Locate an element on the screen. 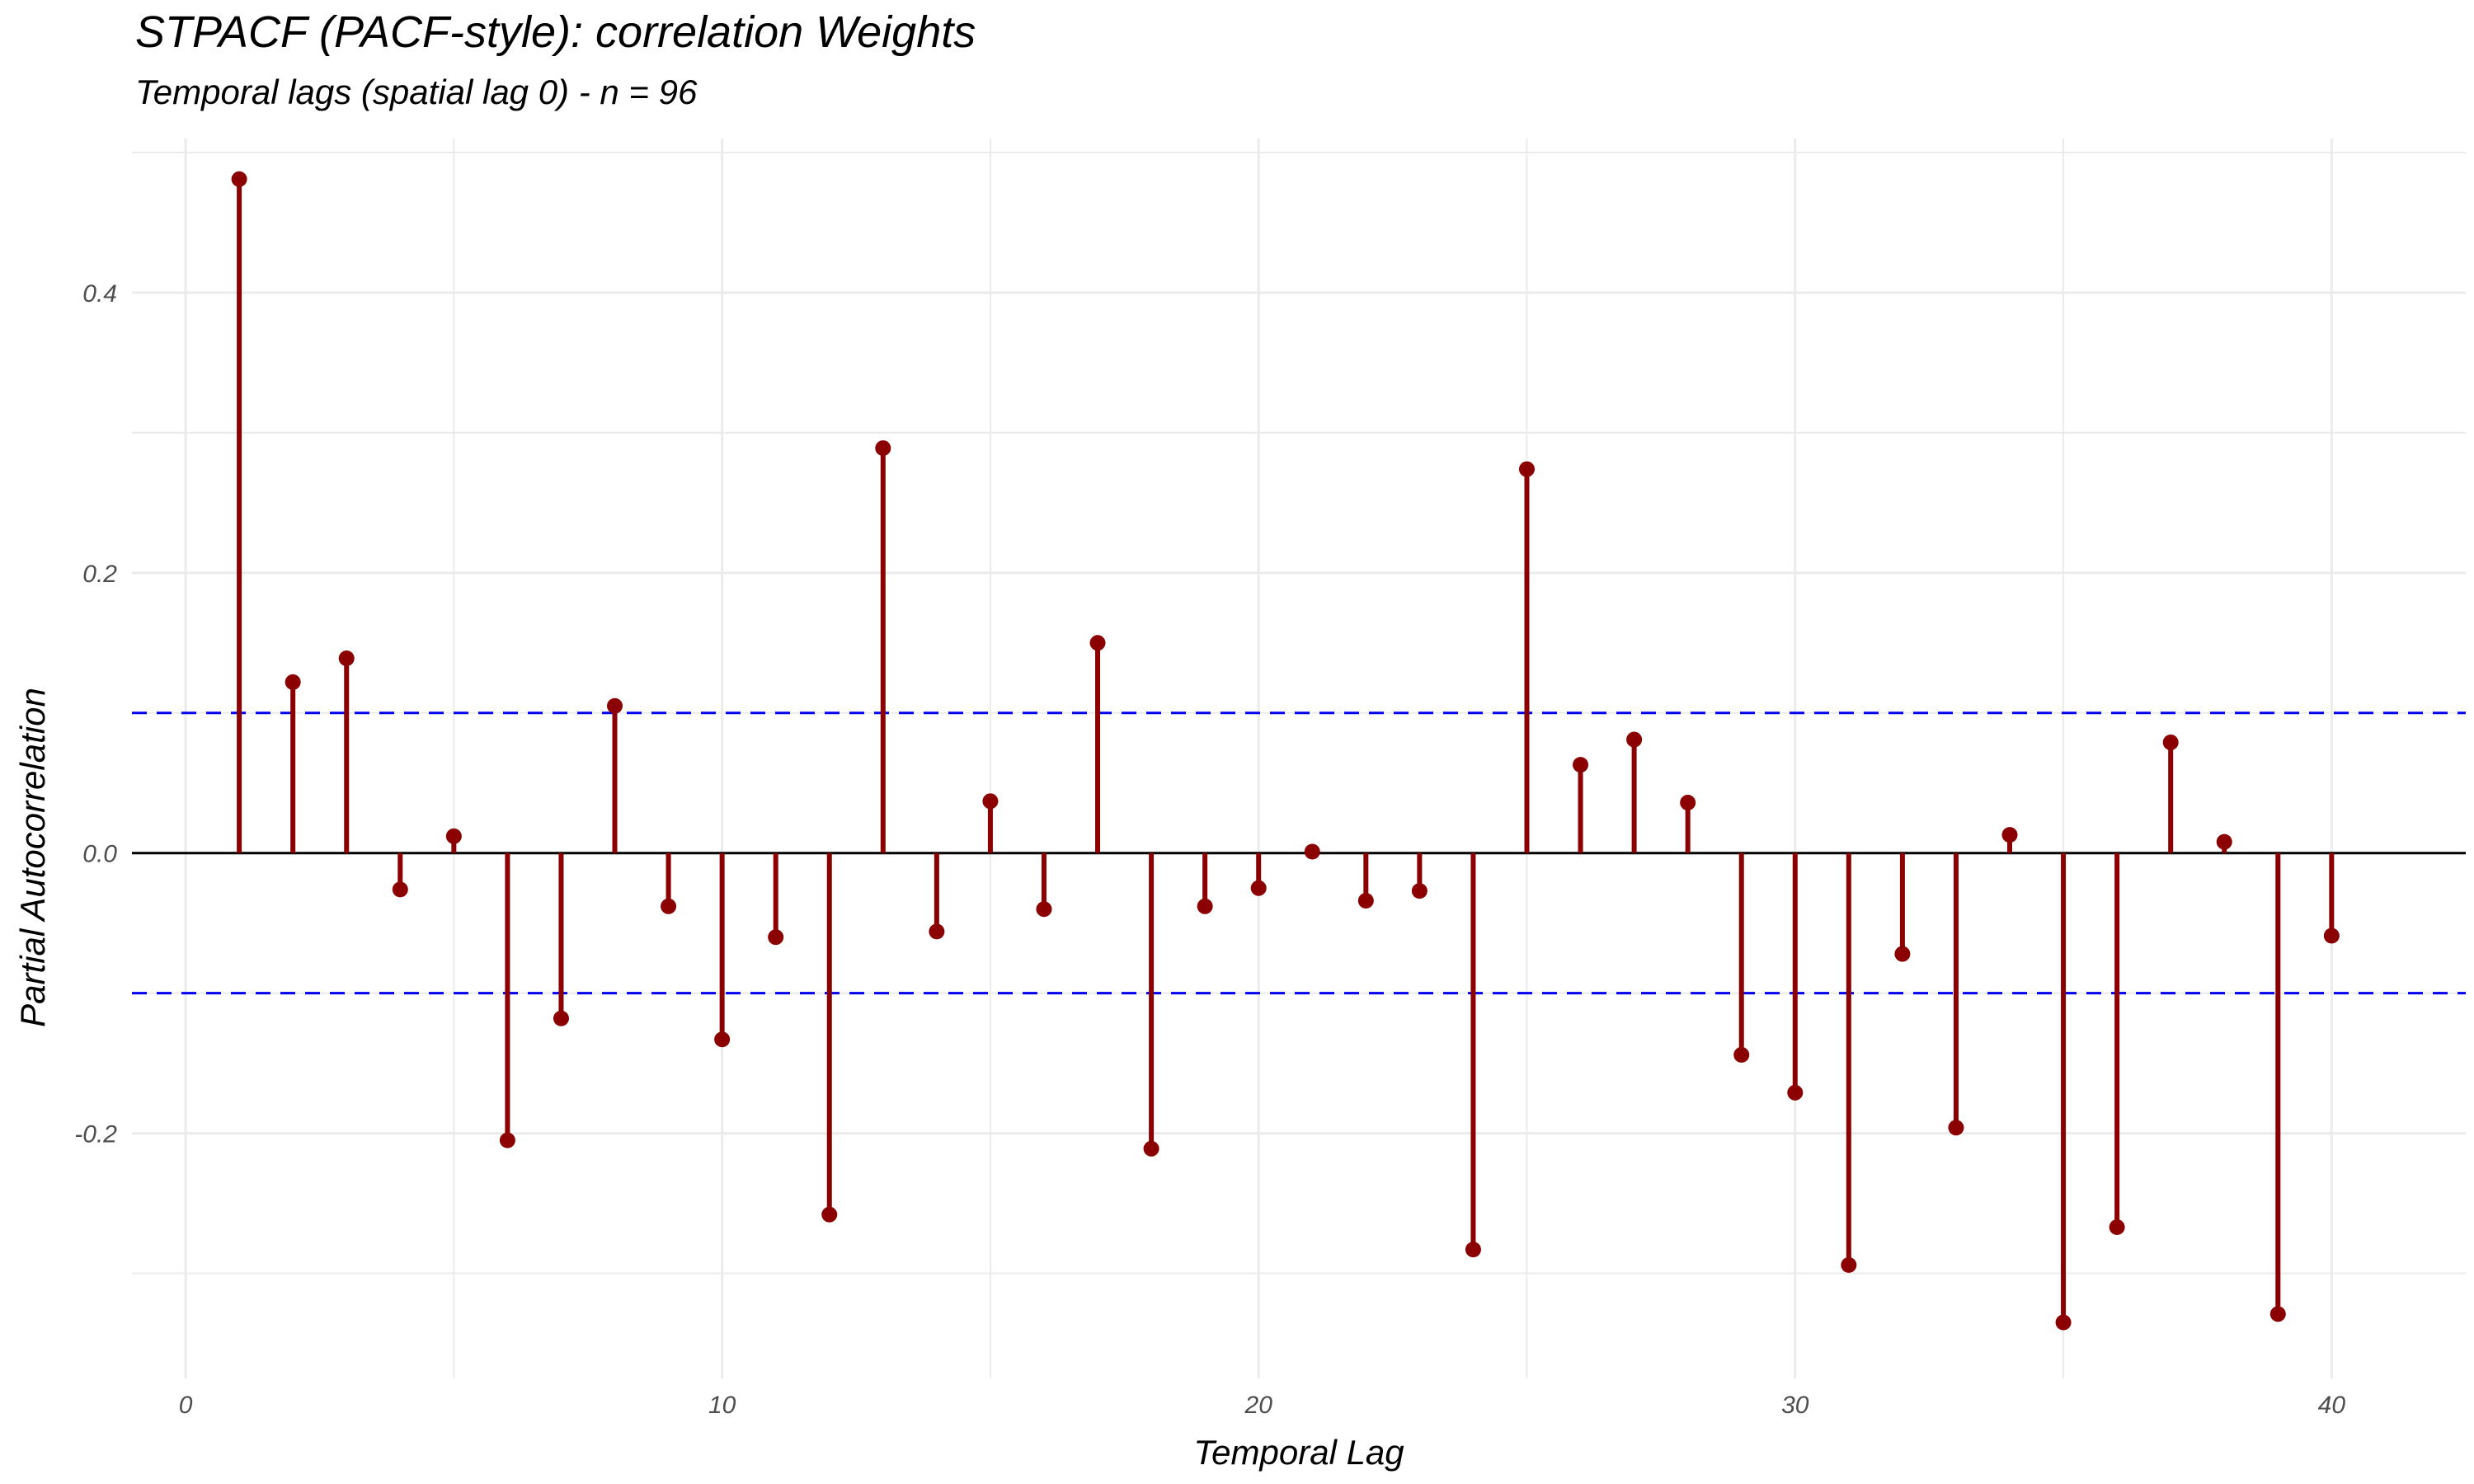  x-tick-labels: 0 10 20 30 40 is located at coordinates (1262, 1405).